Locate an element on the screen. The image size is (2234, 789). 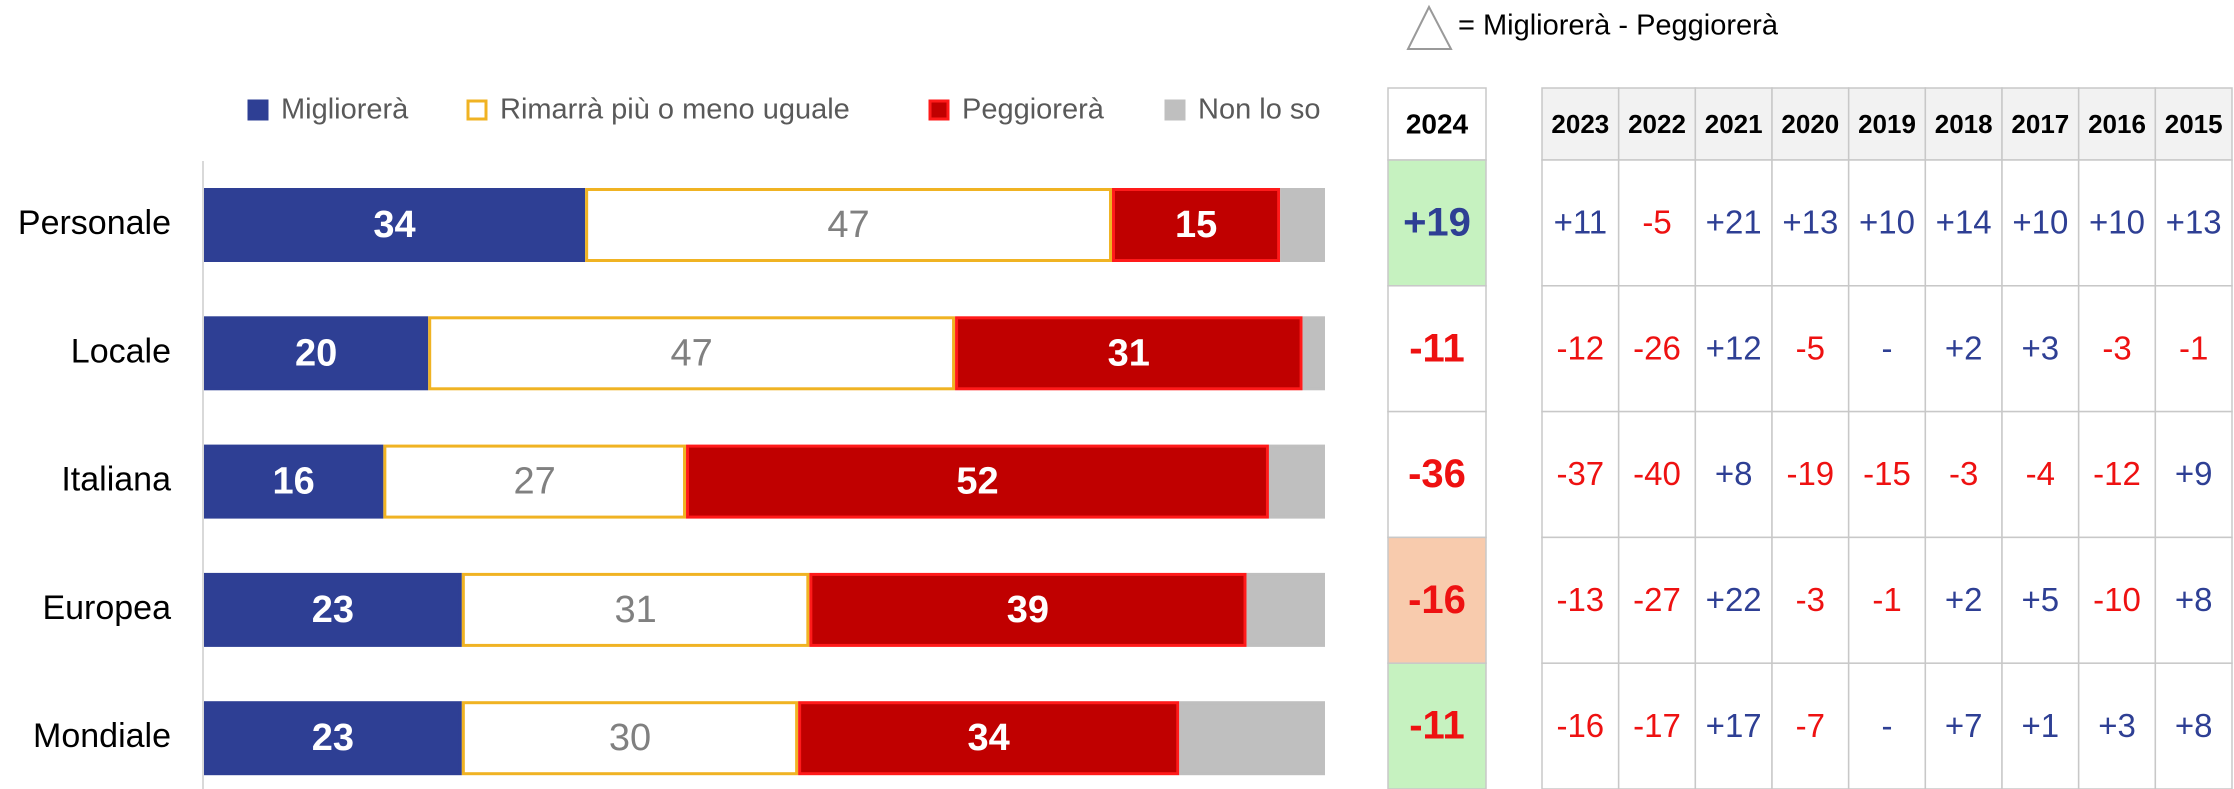
legend-label: Migliorerà is located at coordinates (345, 110).